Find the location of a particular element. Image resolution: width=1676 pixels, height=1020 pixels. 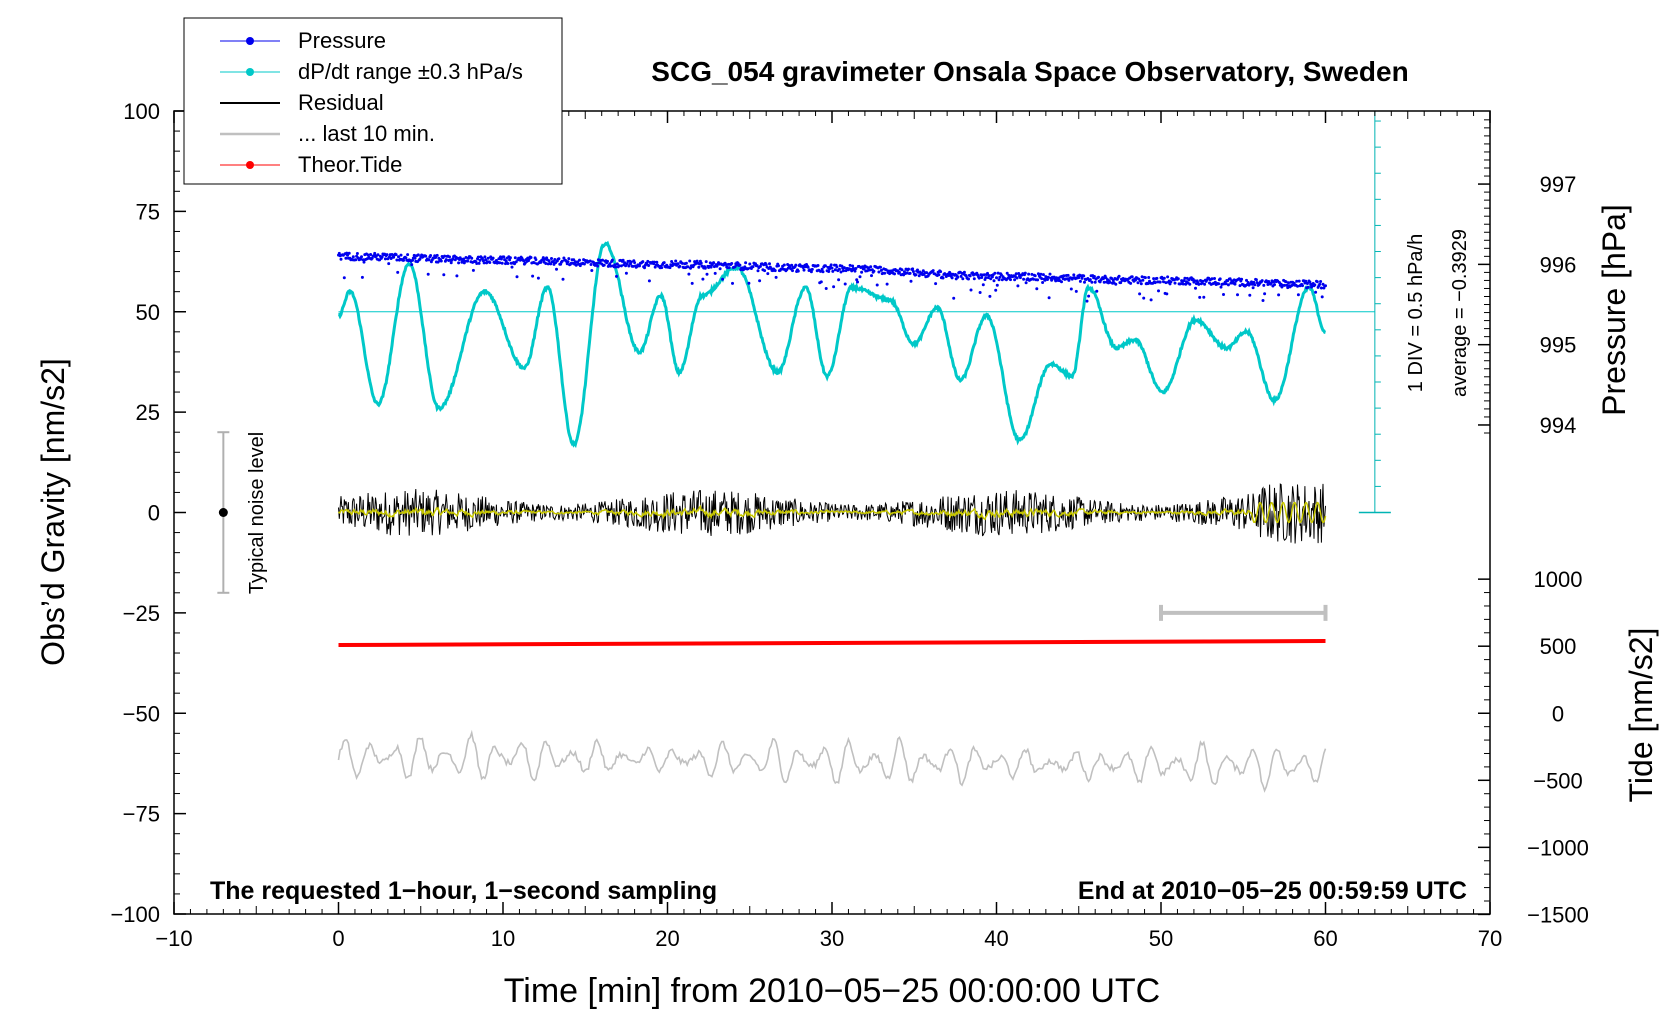

y-tick-label: 100 is located at coordinates (141, 111).